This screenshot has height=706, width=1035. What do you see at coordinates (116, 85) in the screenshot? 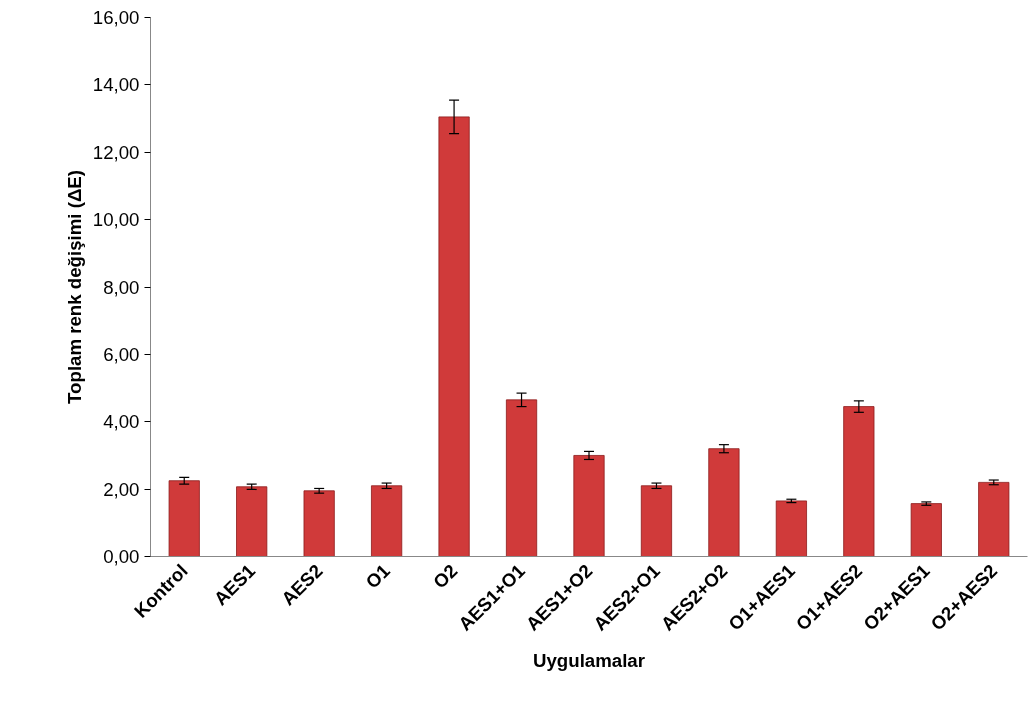
I see `y-tick-label: 14,00` at bounding box center [116, 85].